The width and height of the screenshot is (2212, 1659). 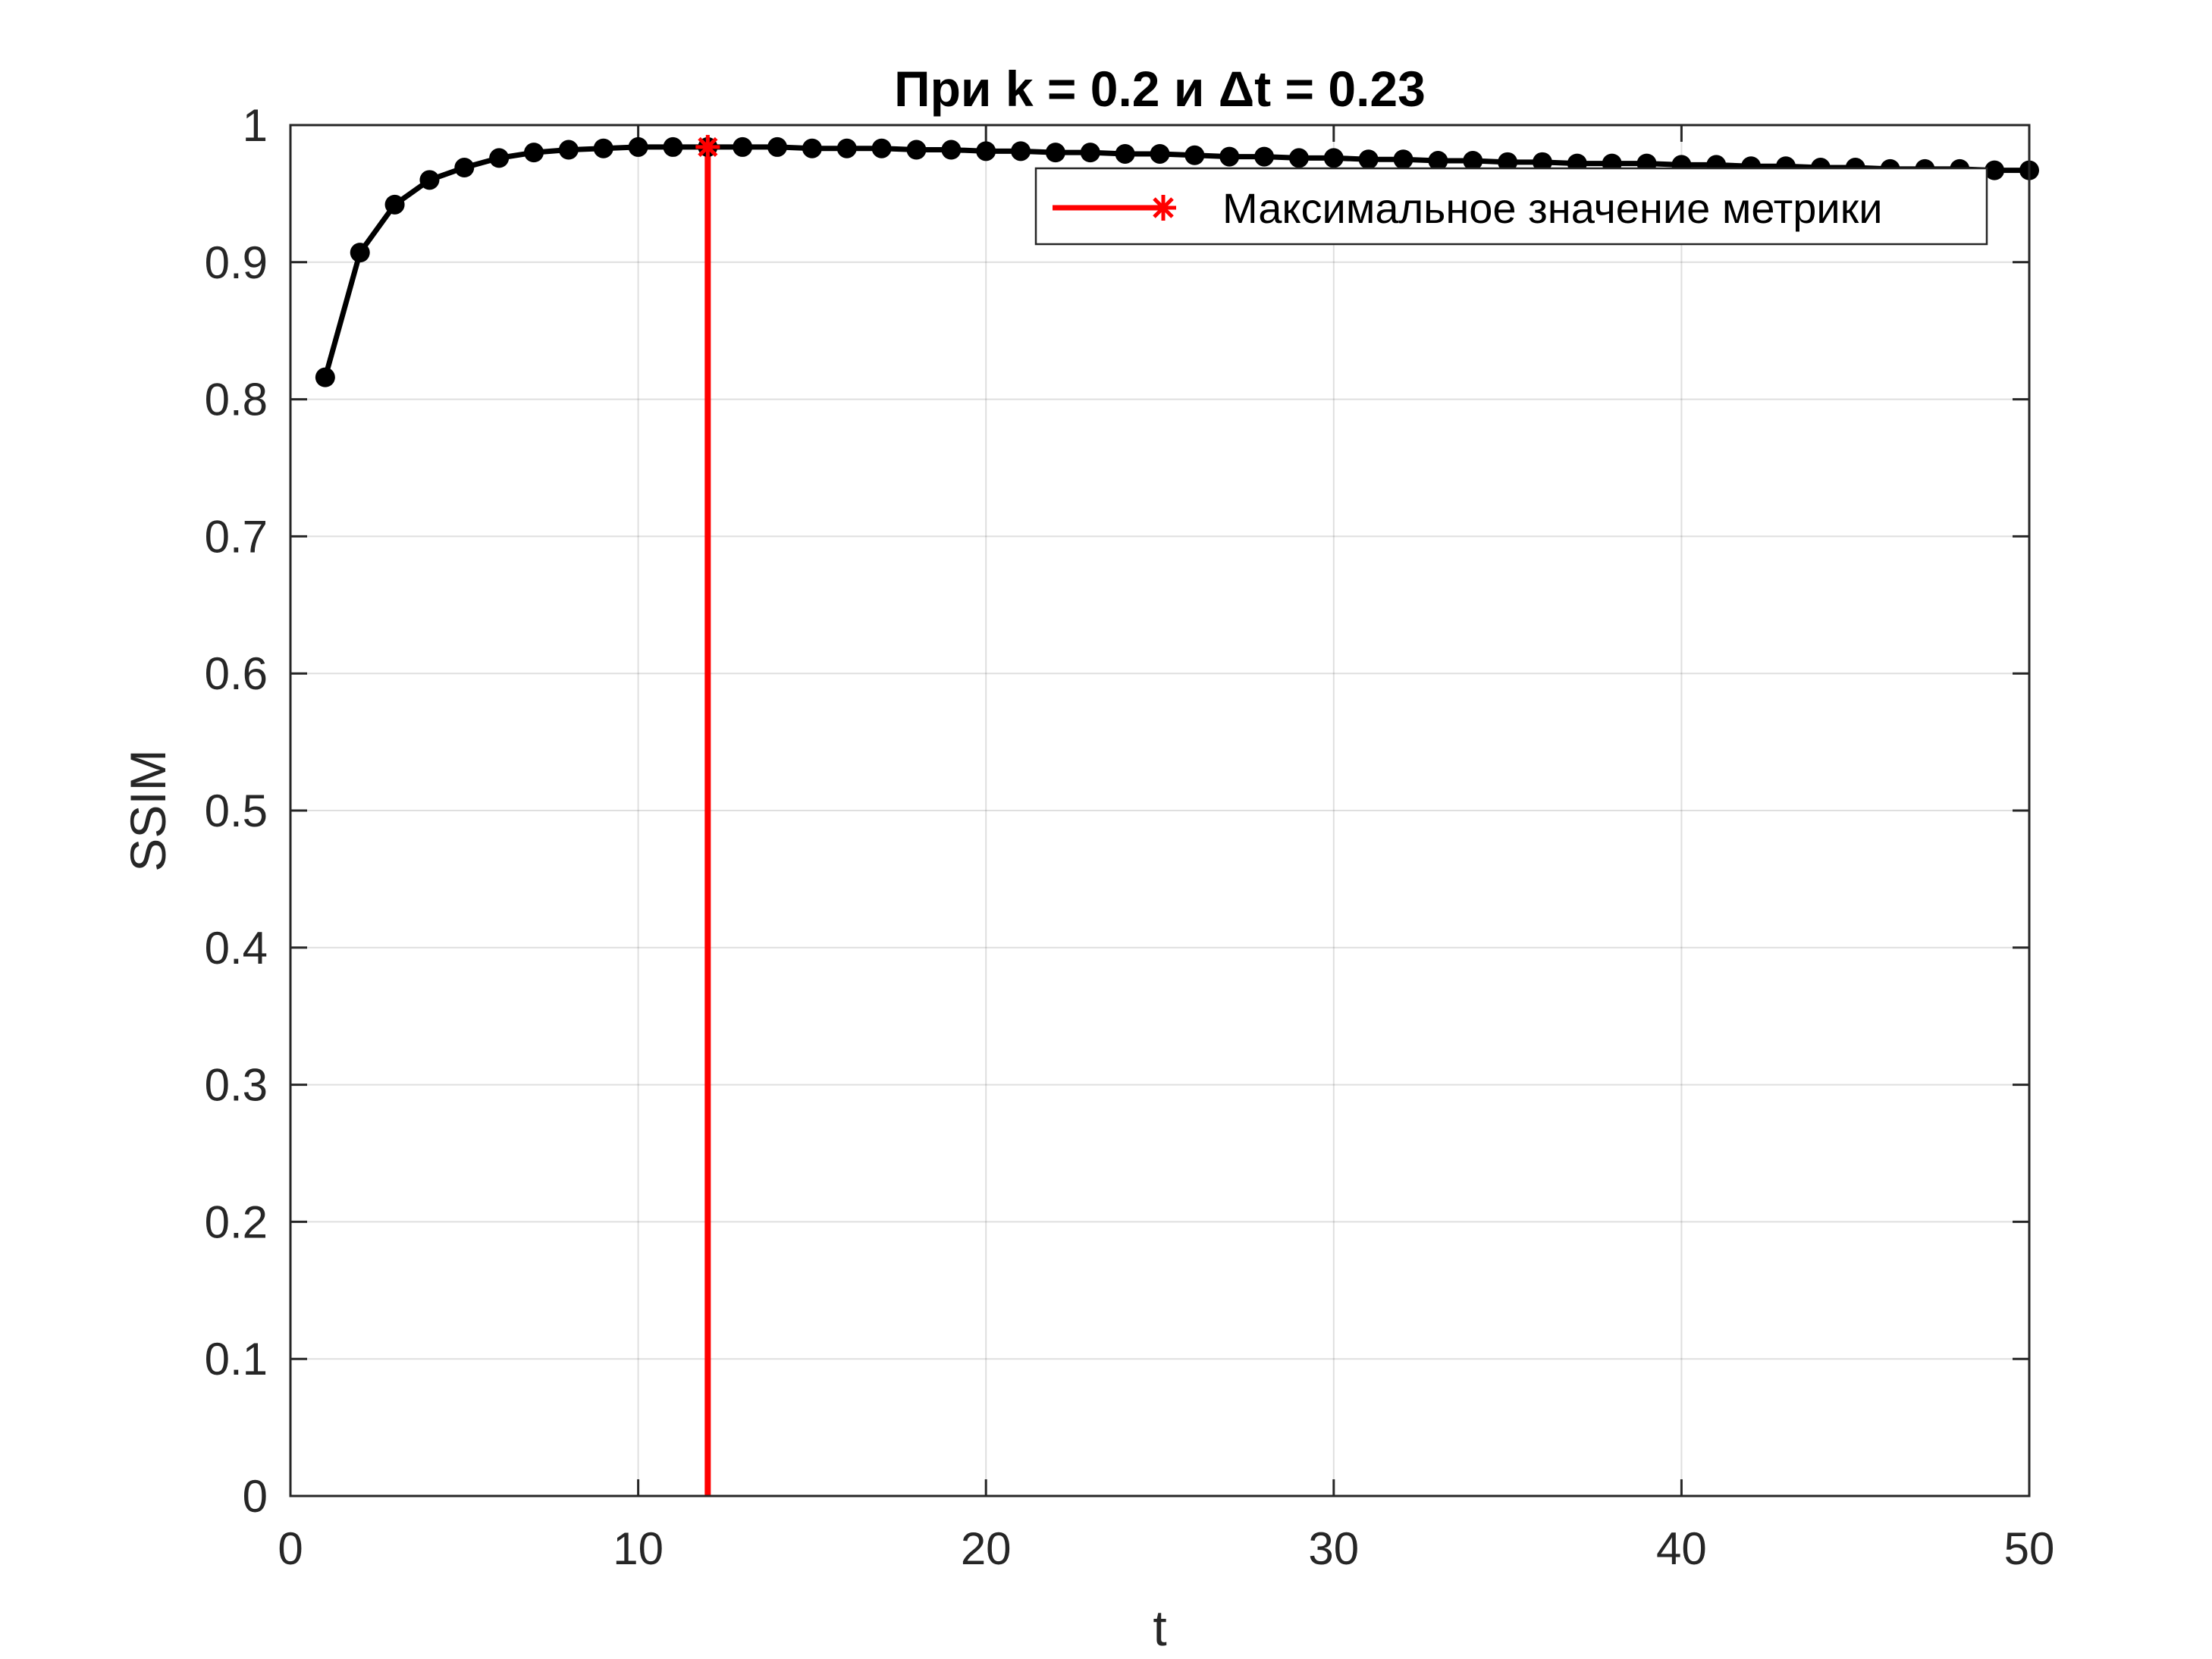 I want to click on y-tick-label: 1, so click(x=255, y=126).